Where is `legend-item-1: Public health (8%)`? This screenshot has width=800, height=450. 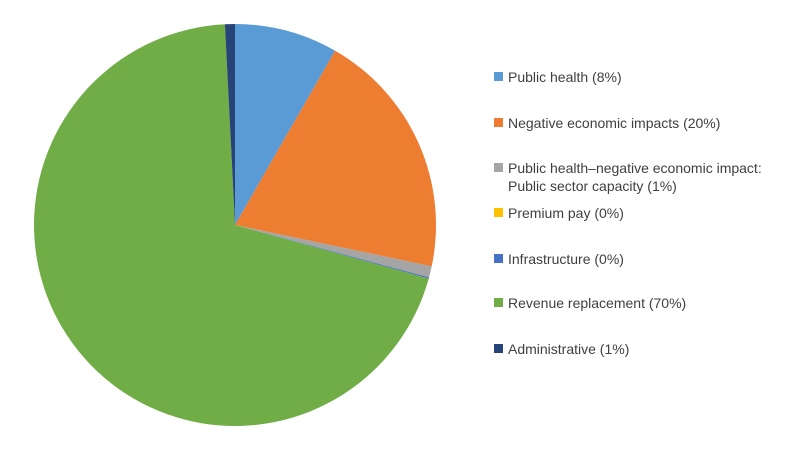 legend-item-1: Public health (8%) is located at coordinates (644, 77).